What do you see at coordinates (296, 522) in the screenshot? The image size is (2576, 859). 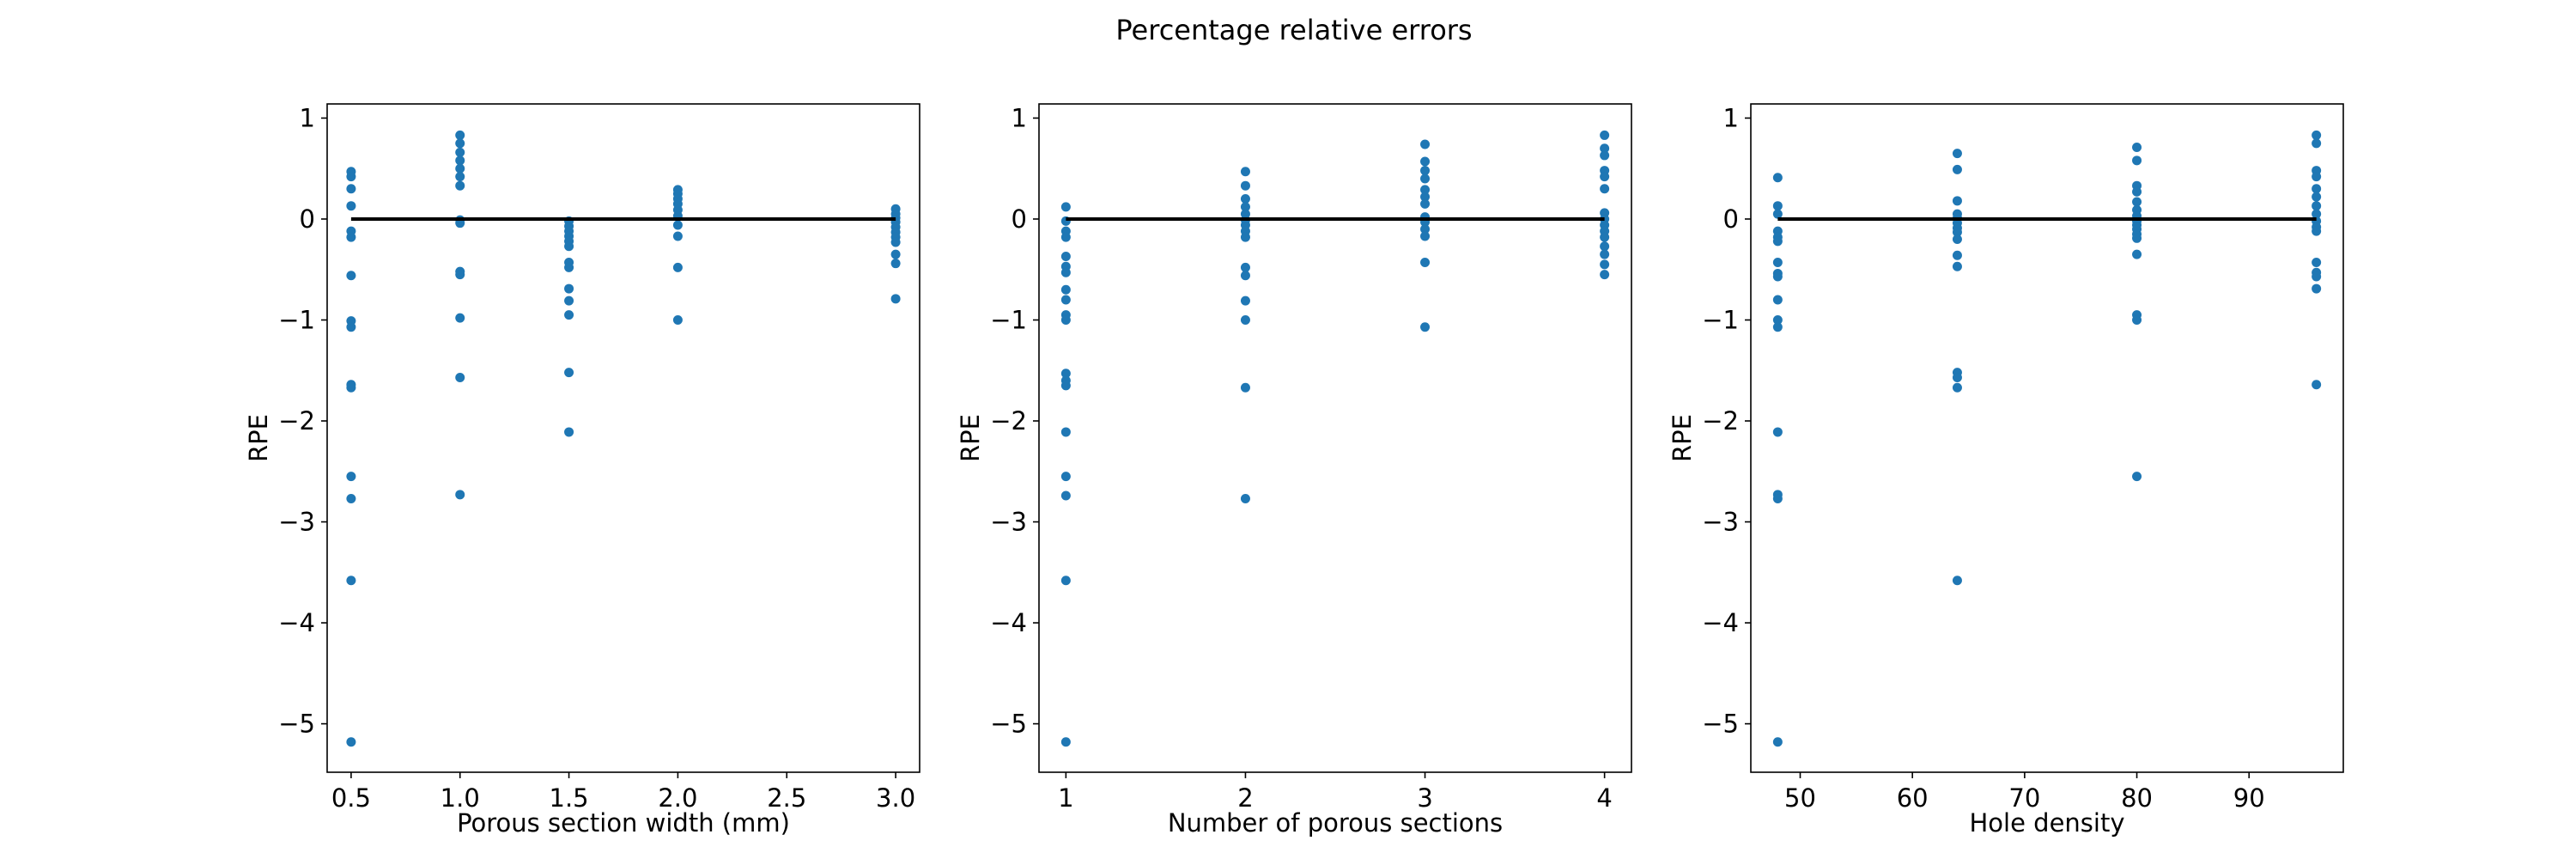 I see `y-tick-label: −3` at bounding box center [296, 522].